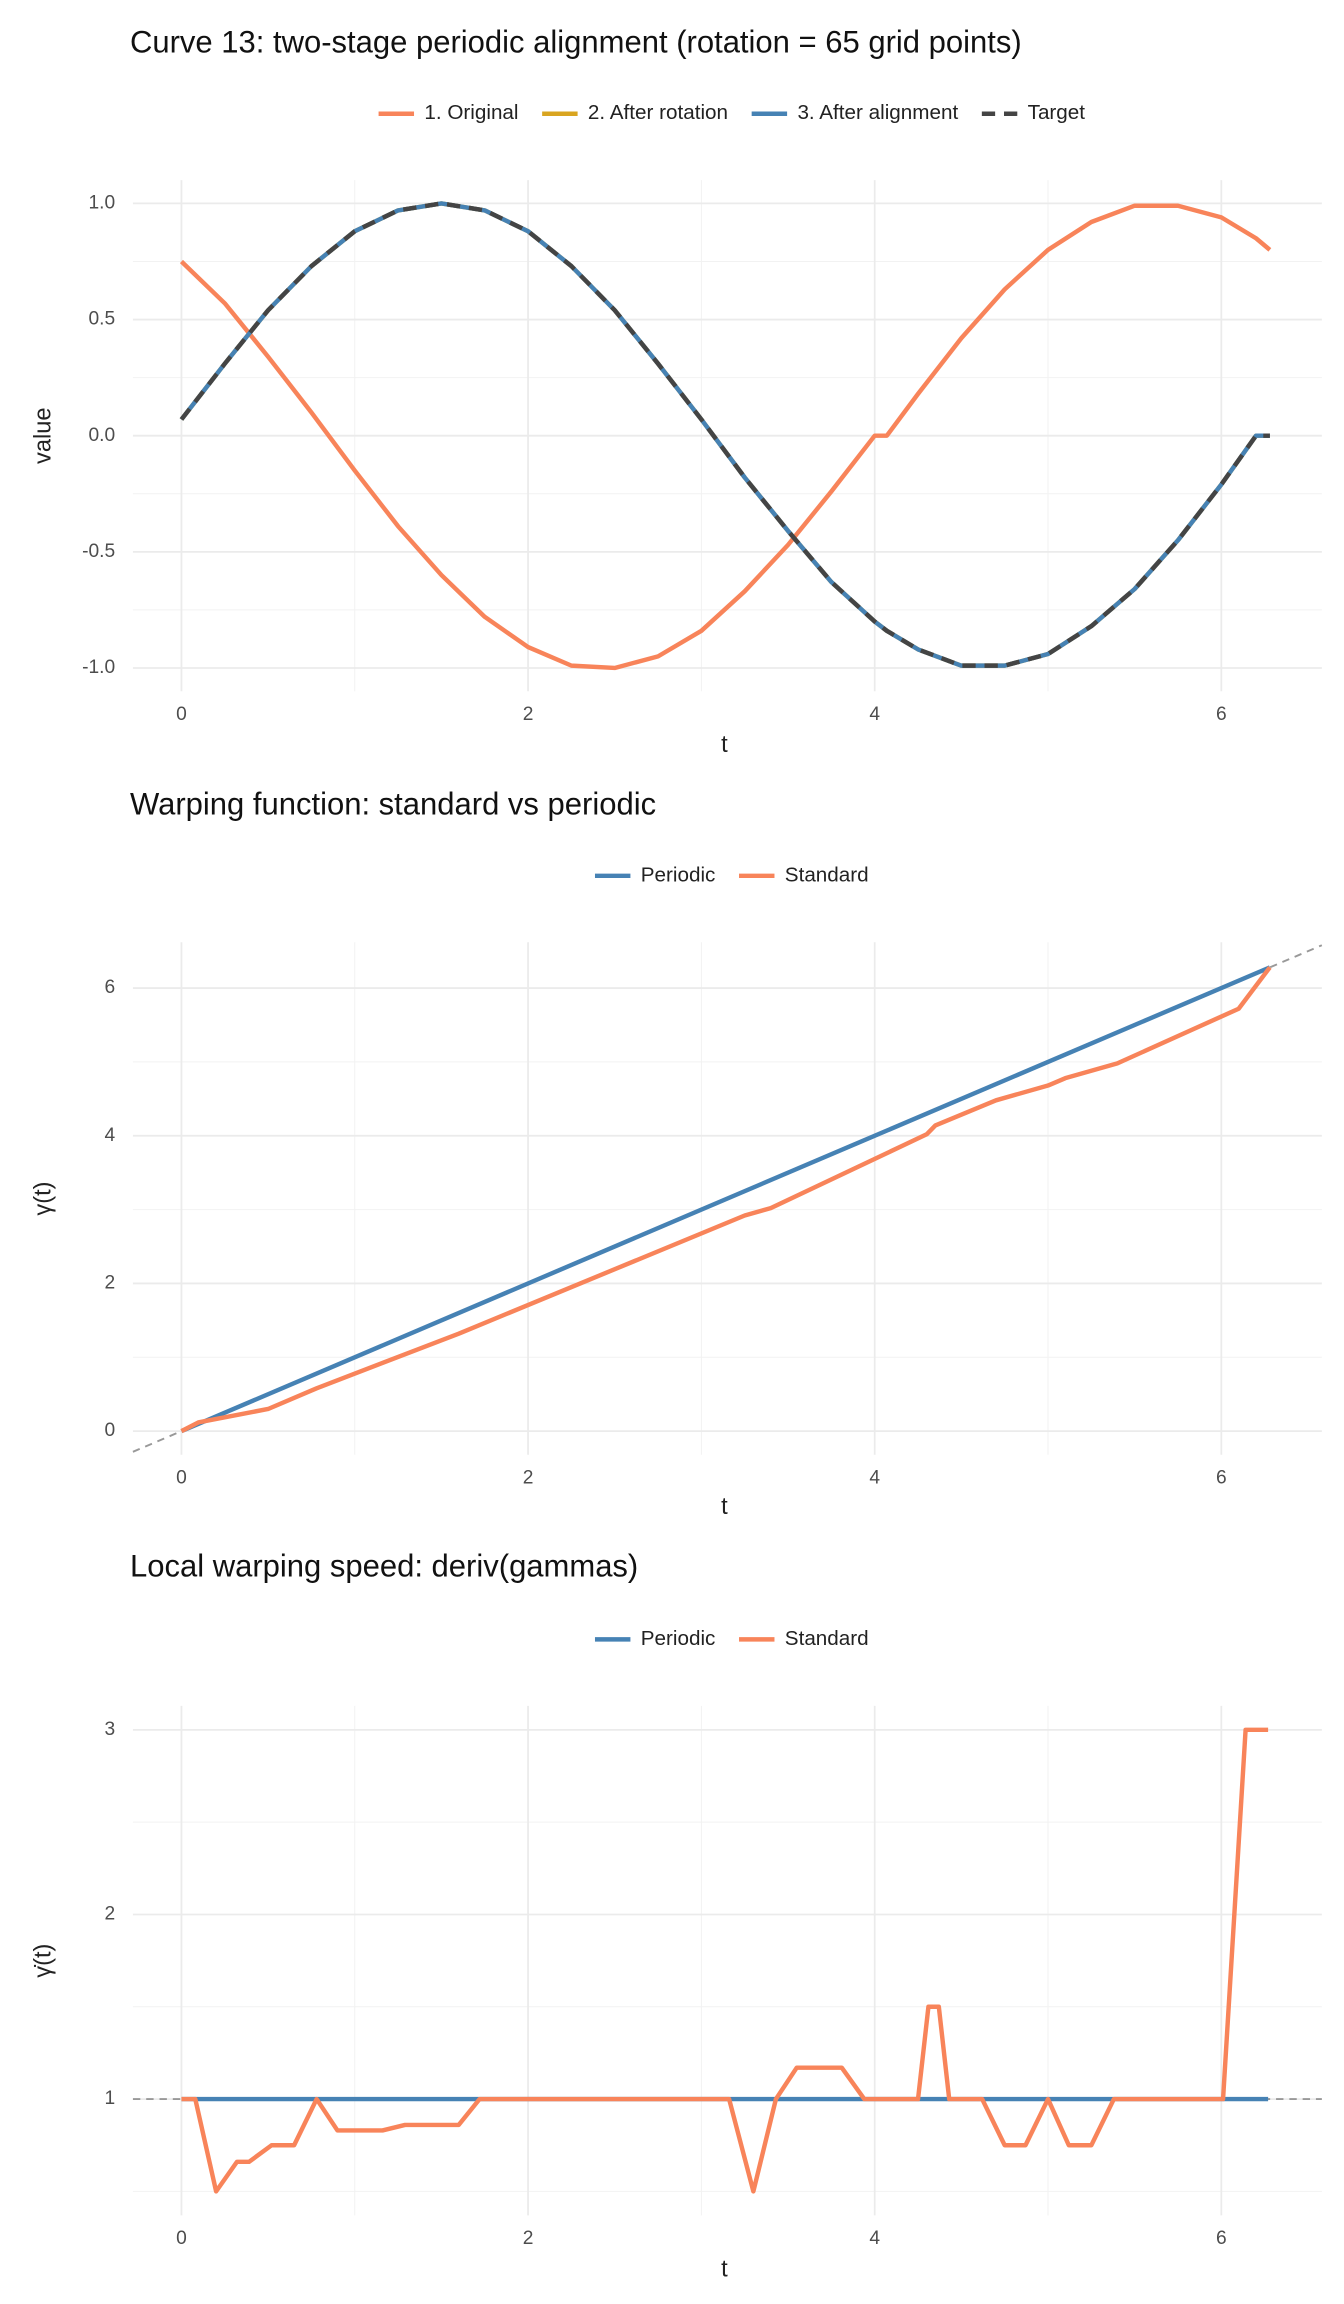 This screenshot has height=2304, width=1344. Describe the element at coordinates (102, 435) in the screenshot. I see `y-tick-label: 0.0` at that location.